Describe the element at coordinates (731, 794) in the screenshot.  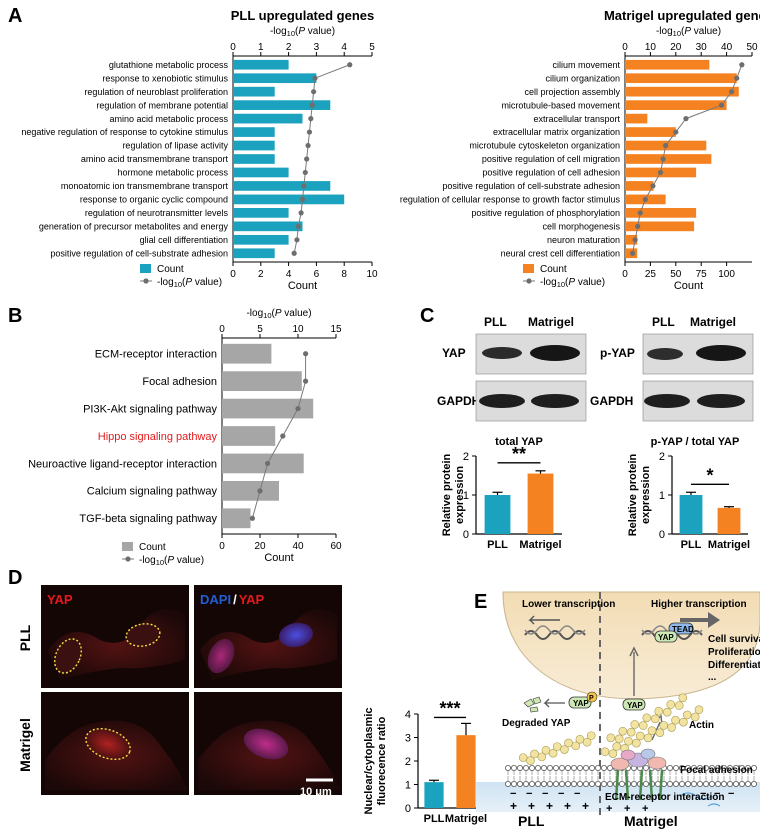
I see `charge-minus: −` at that location.